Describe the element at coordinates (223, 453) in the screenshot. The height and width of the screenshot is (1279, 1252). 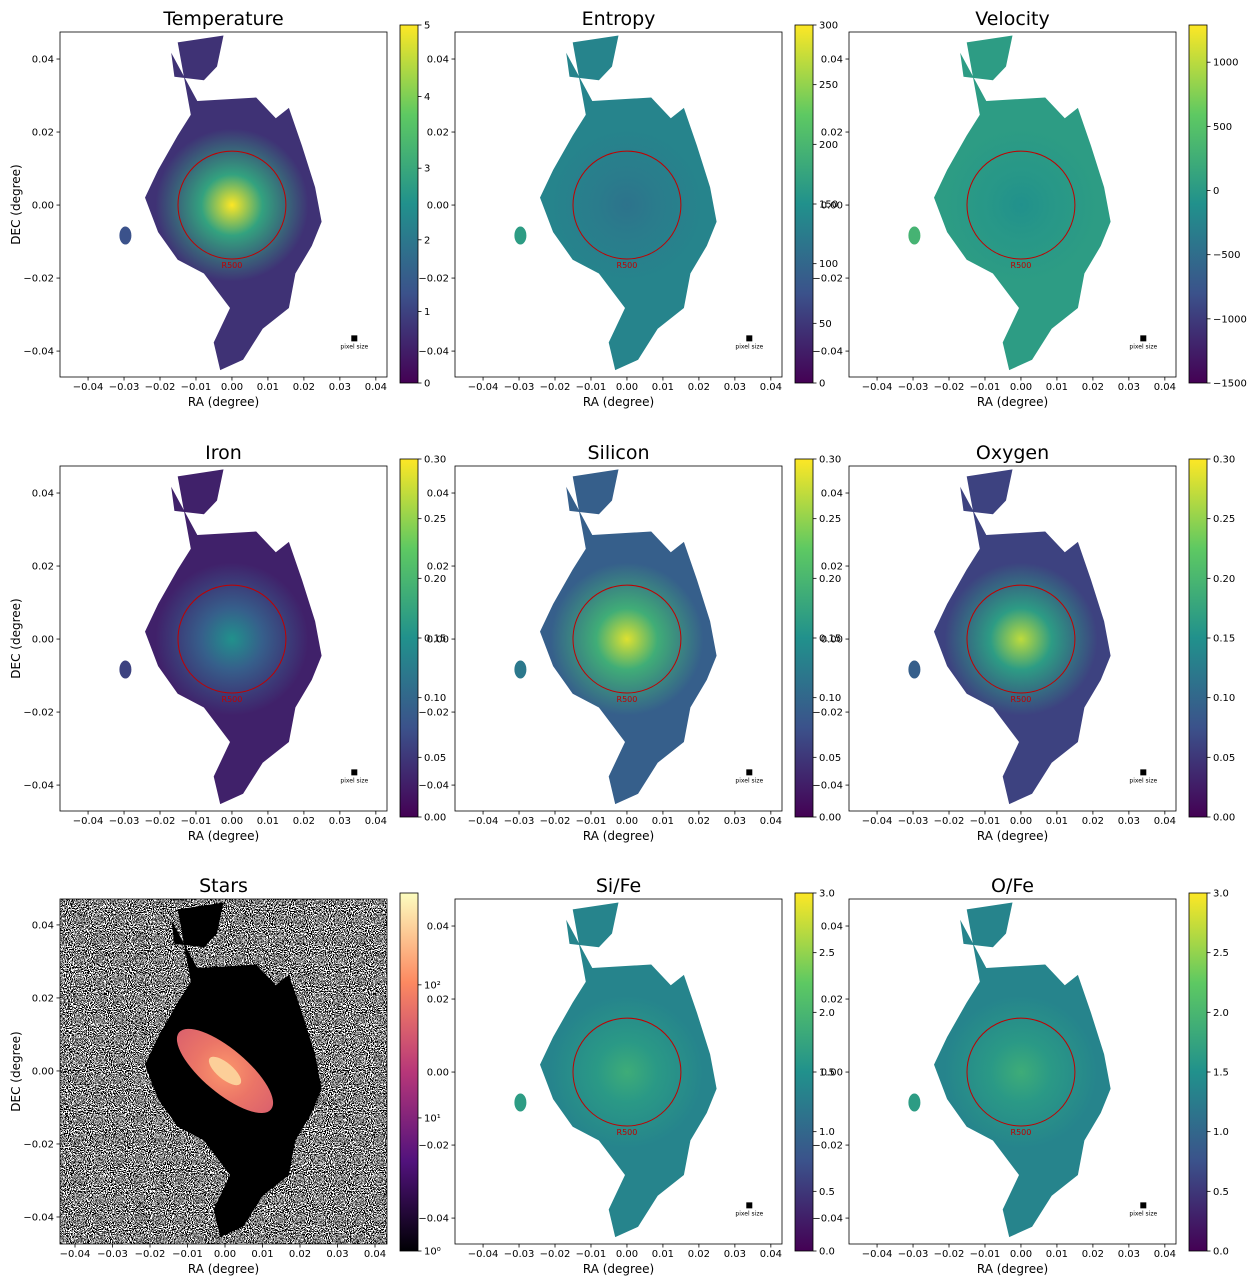
I see `panel-title: Iron` at that location.